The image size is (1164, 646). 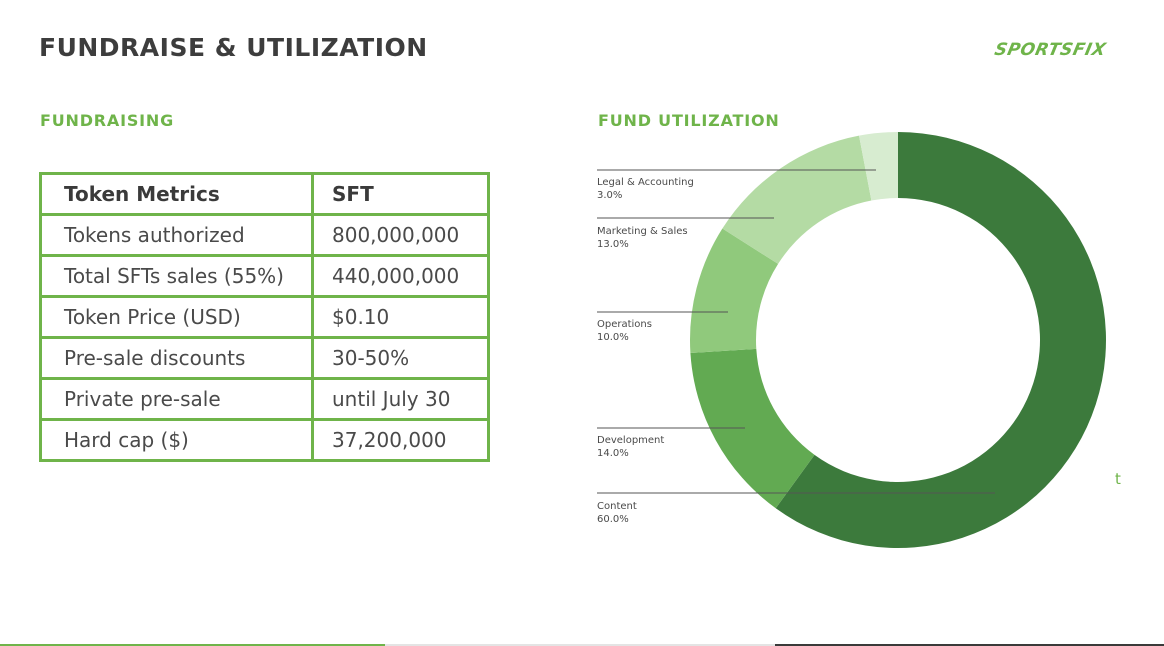 I want to click on donut-slice-marketing-sales, so click(x=797, y=199).